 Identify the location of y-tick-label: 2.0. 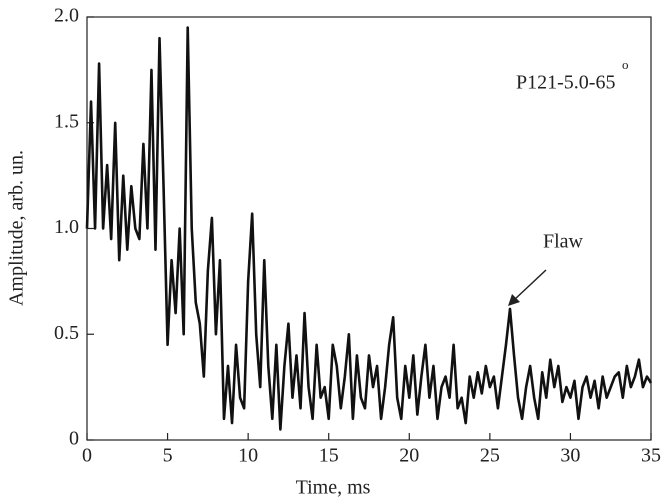
(66, 16).